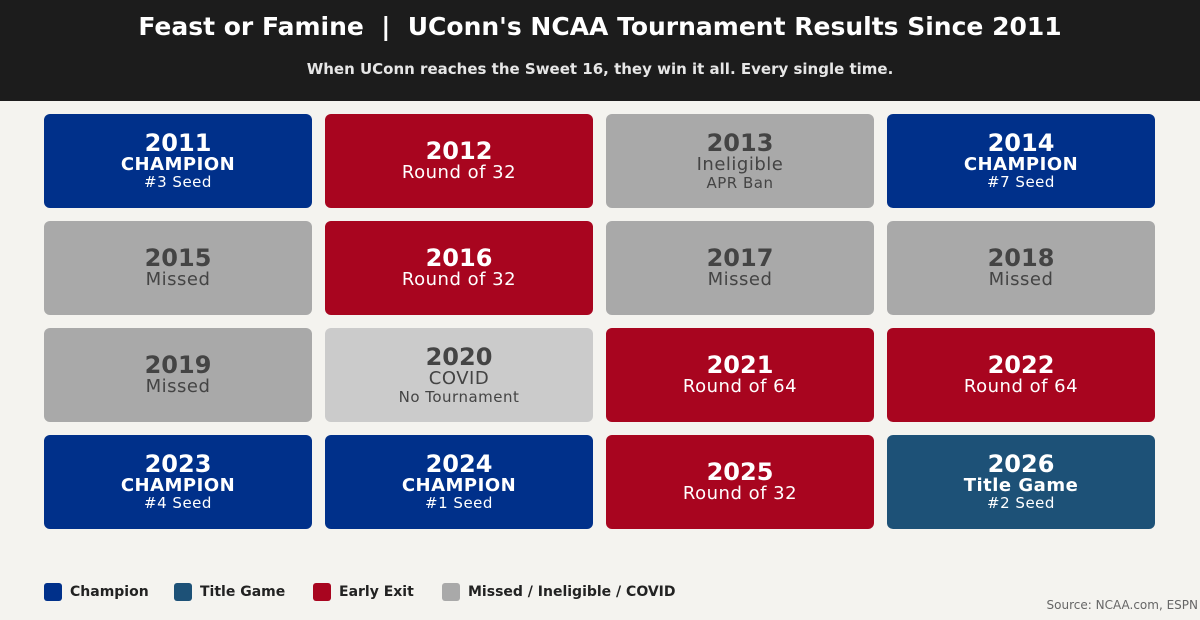 This screenshot has height=620, width=1200. I want to click on tile-note: #7 Seed, so click(1021, 182).